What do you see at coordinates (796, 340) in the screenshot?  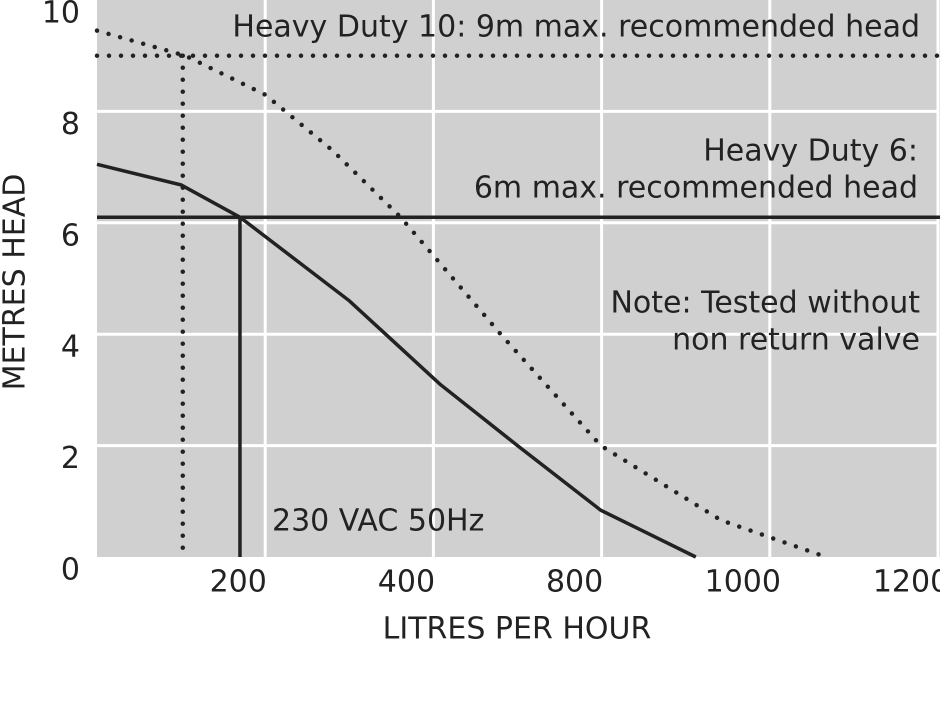 I see `annotation: non return valve` at bounding box center [796, 340].